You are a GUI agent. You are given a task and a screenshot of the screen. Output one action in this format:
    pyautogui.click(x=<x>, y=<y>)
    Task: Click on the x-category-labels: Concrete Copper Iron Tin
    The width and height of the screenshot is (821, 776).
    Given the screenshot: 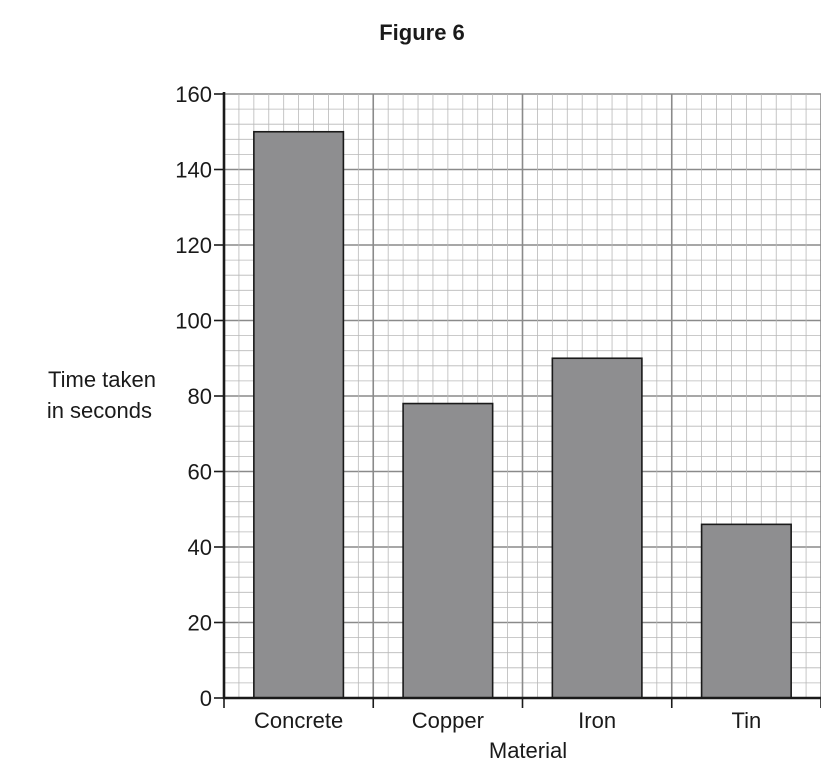 What is the action you would take?
    pyautogui.click(x=522, y=715)
    